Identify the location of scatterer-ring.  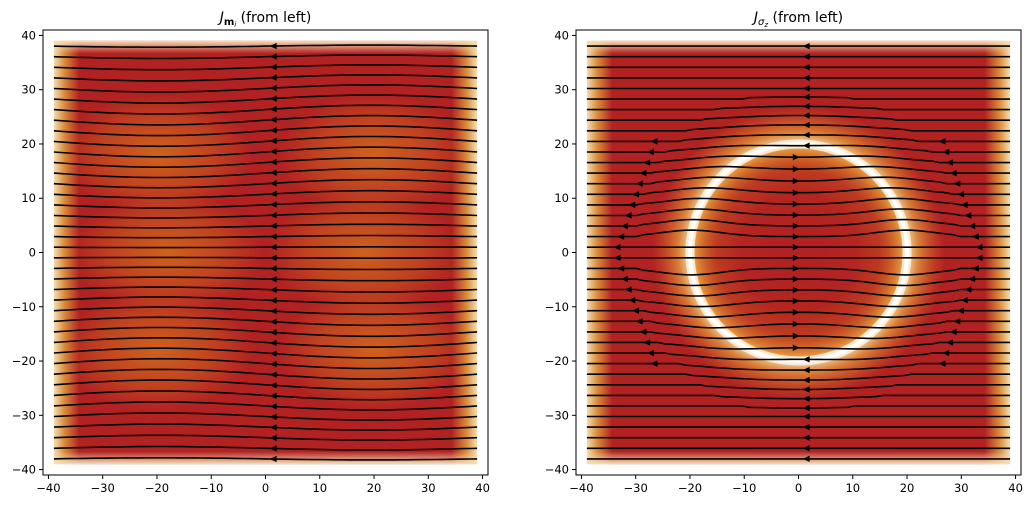
(798, 252).